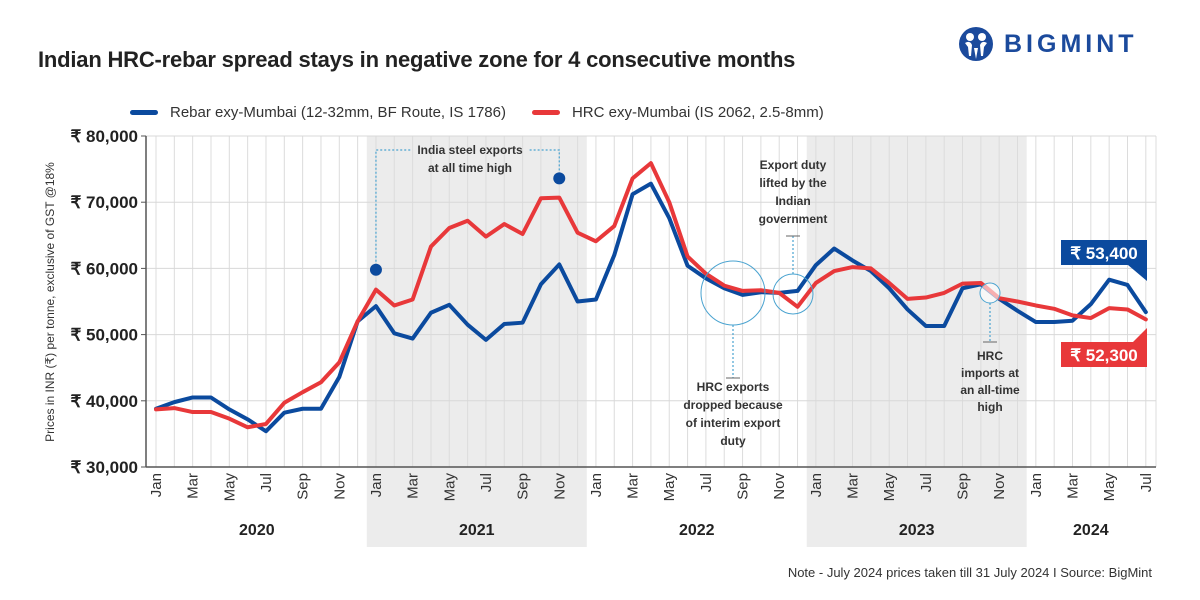  I want to click on year-label-2021: 2021, so click(477, 530).